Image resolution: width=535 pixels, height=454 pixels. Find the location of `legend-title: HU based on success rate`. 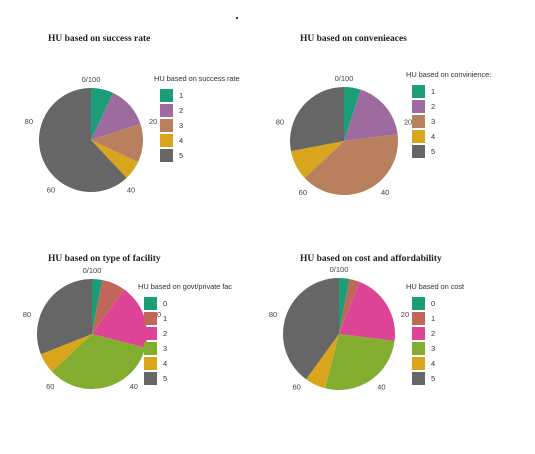

legend-title: HU based on success rate is located at coordinates (197, 78).